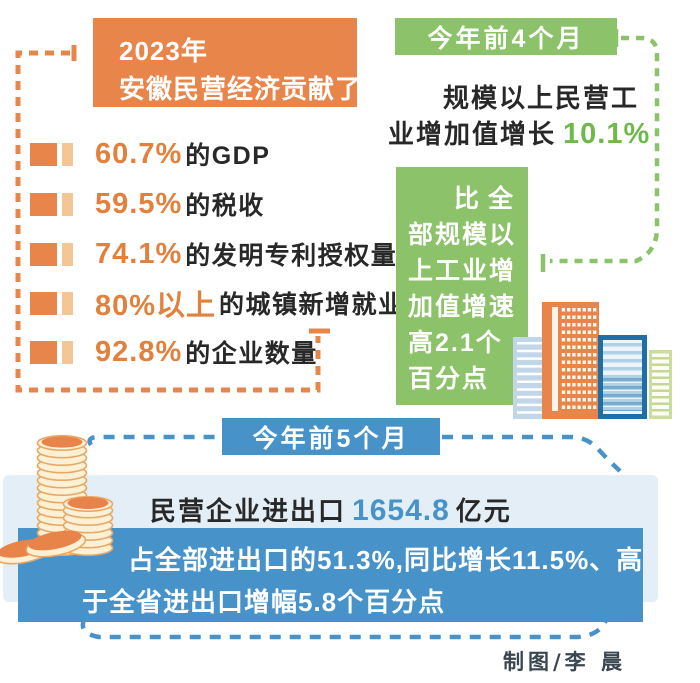 This screenshot has width=700, height=683. I want to click on stat-value: 59.5%, so click(139, 203).